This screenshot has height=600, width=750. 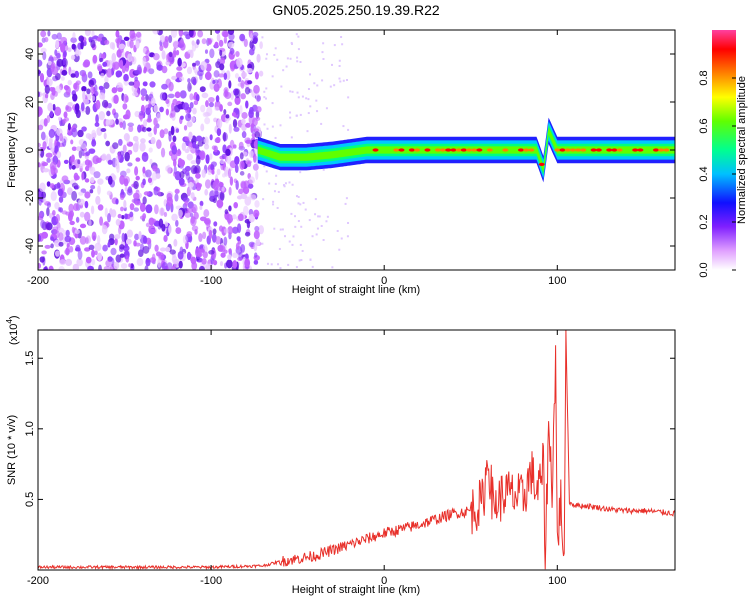 What do you see at coordinates (30, 198) in the screenshot?
I see `y-tick-label: -20` at bounding box center [30, 198].